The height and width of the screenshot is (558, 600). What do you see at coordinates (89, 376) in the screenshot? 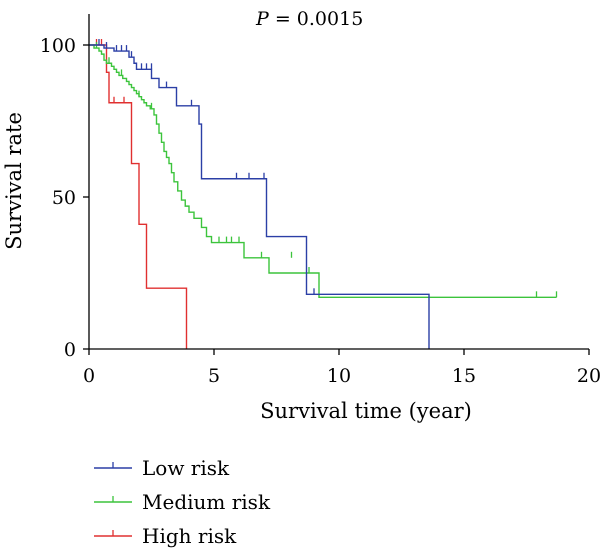
I see `x-tick-label: 0` at bounding box center [89, 376].